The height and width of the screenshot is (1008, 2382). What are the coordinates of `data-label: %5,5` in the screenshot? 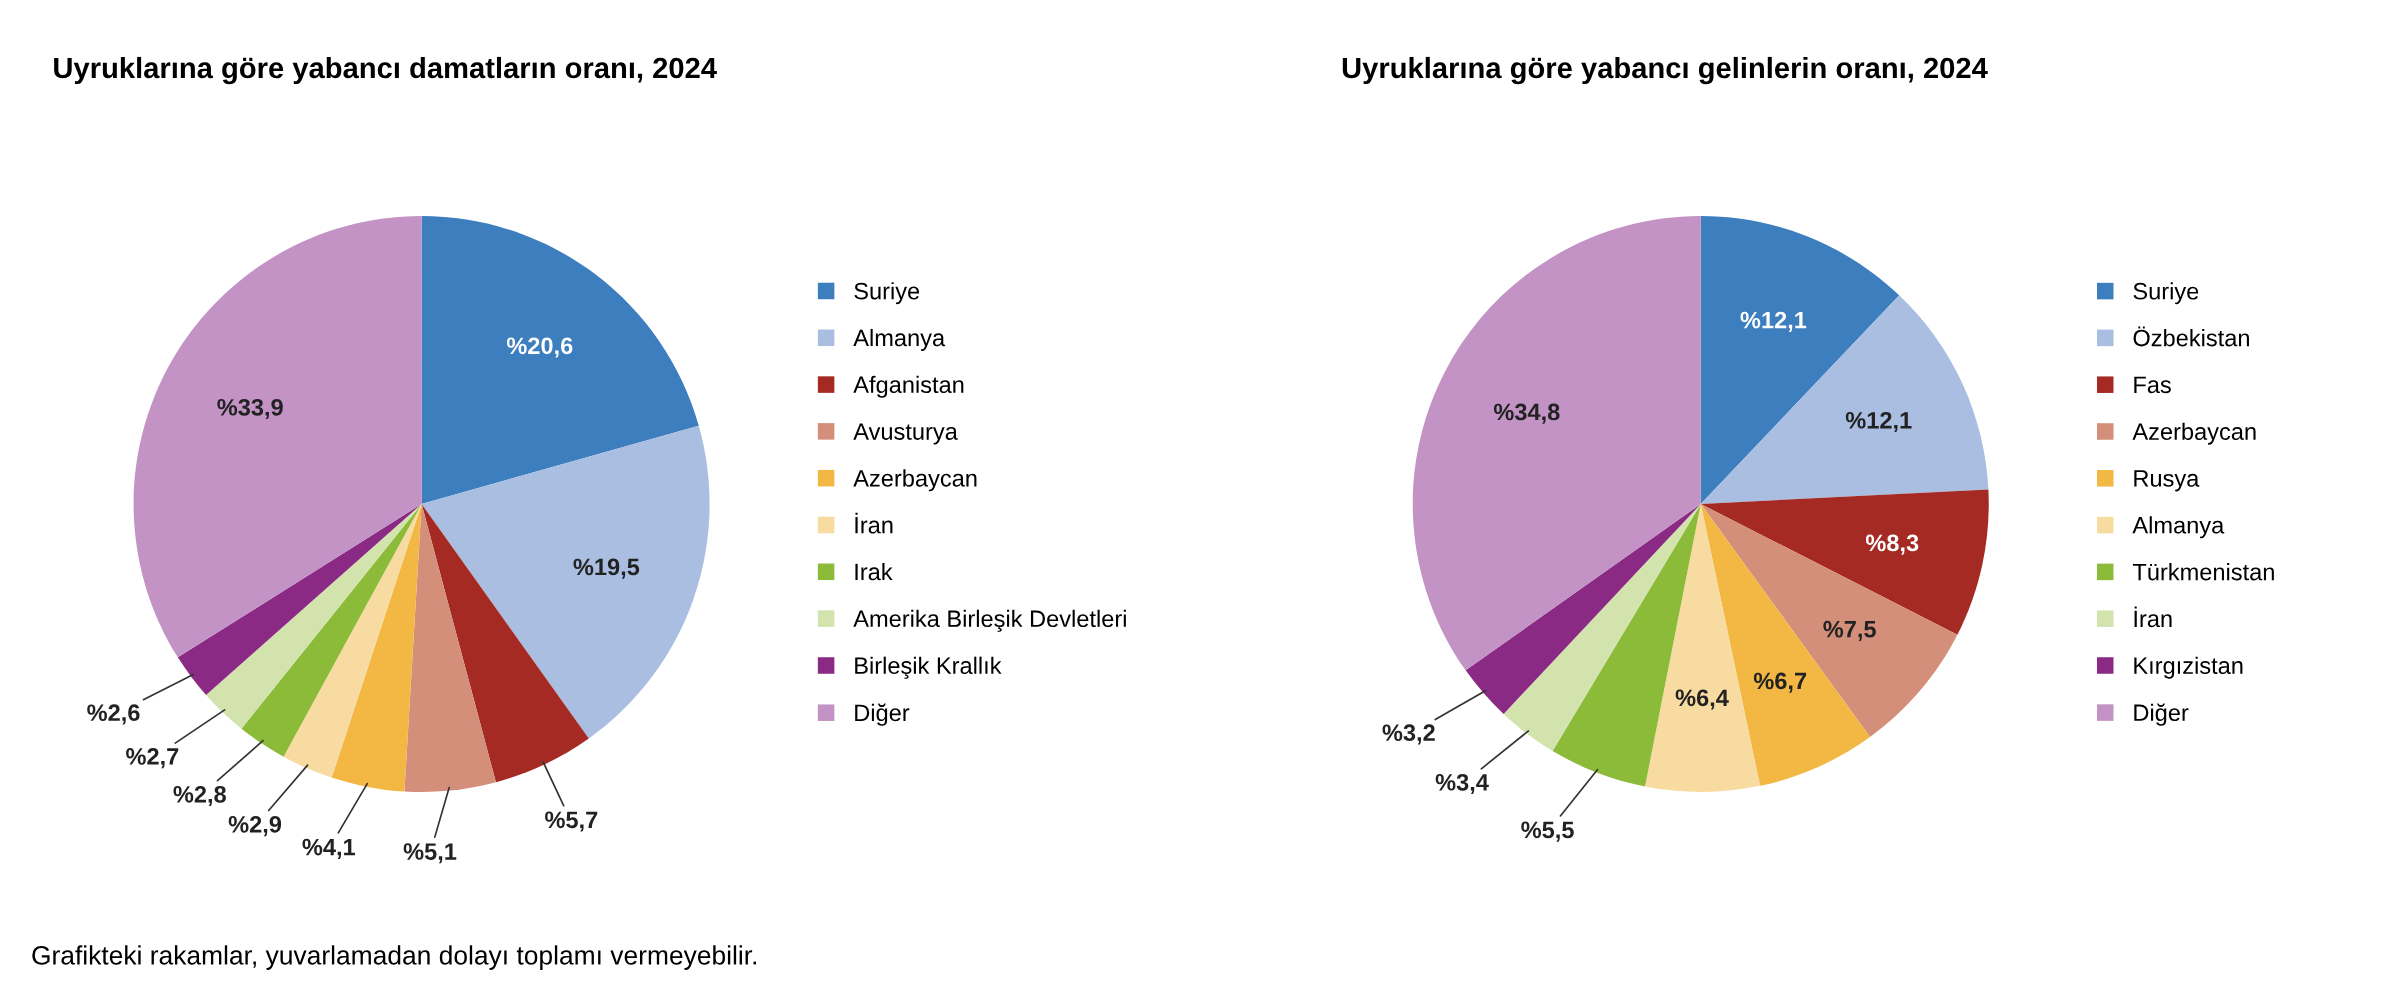 It's located at (1547, 831).